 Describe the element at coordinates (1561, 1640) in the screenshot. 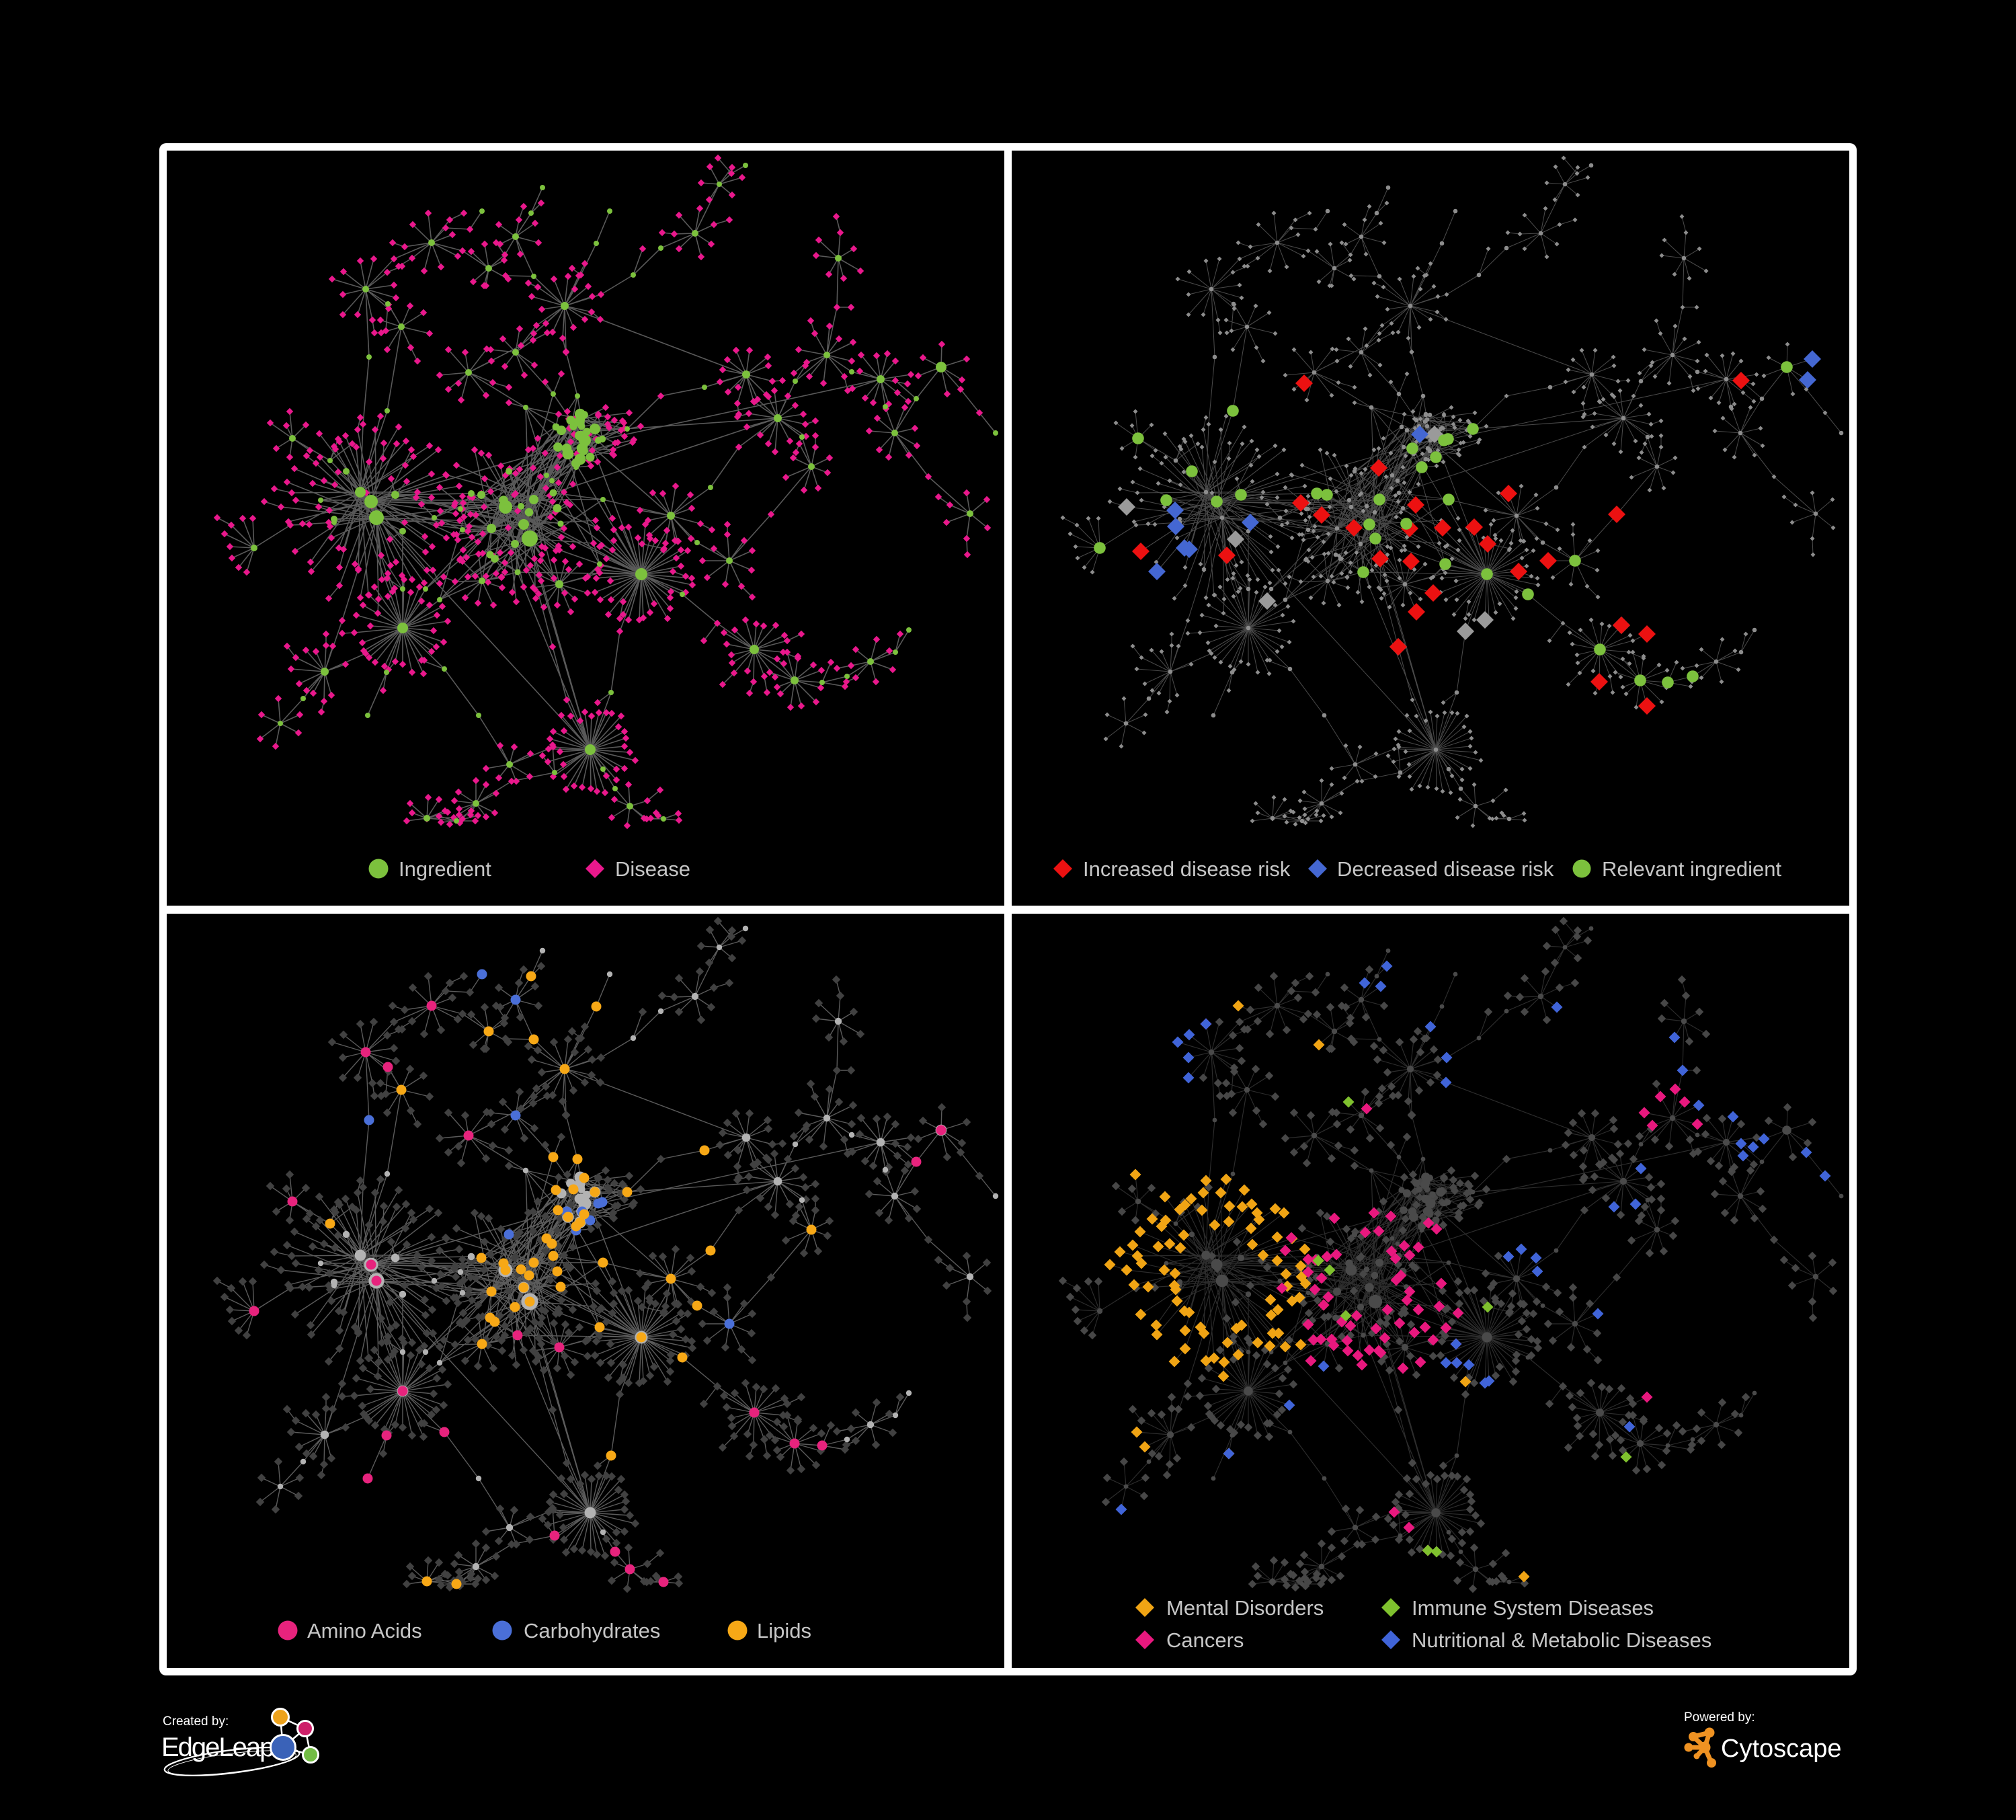

I see `svg-text:Nutritional & Metabolic Diseas: Nutritional & Metabolic Diseases` at that location.